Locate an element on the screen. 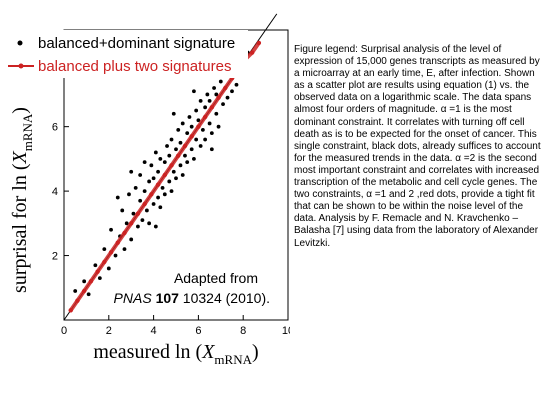 The height and width of the screenshot is (412, 550). annotation-line-1: Adapted from is located at coordinates (216, 278).